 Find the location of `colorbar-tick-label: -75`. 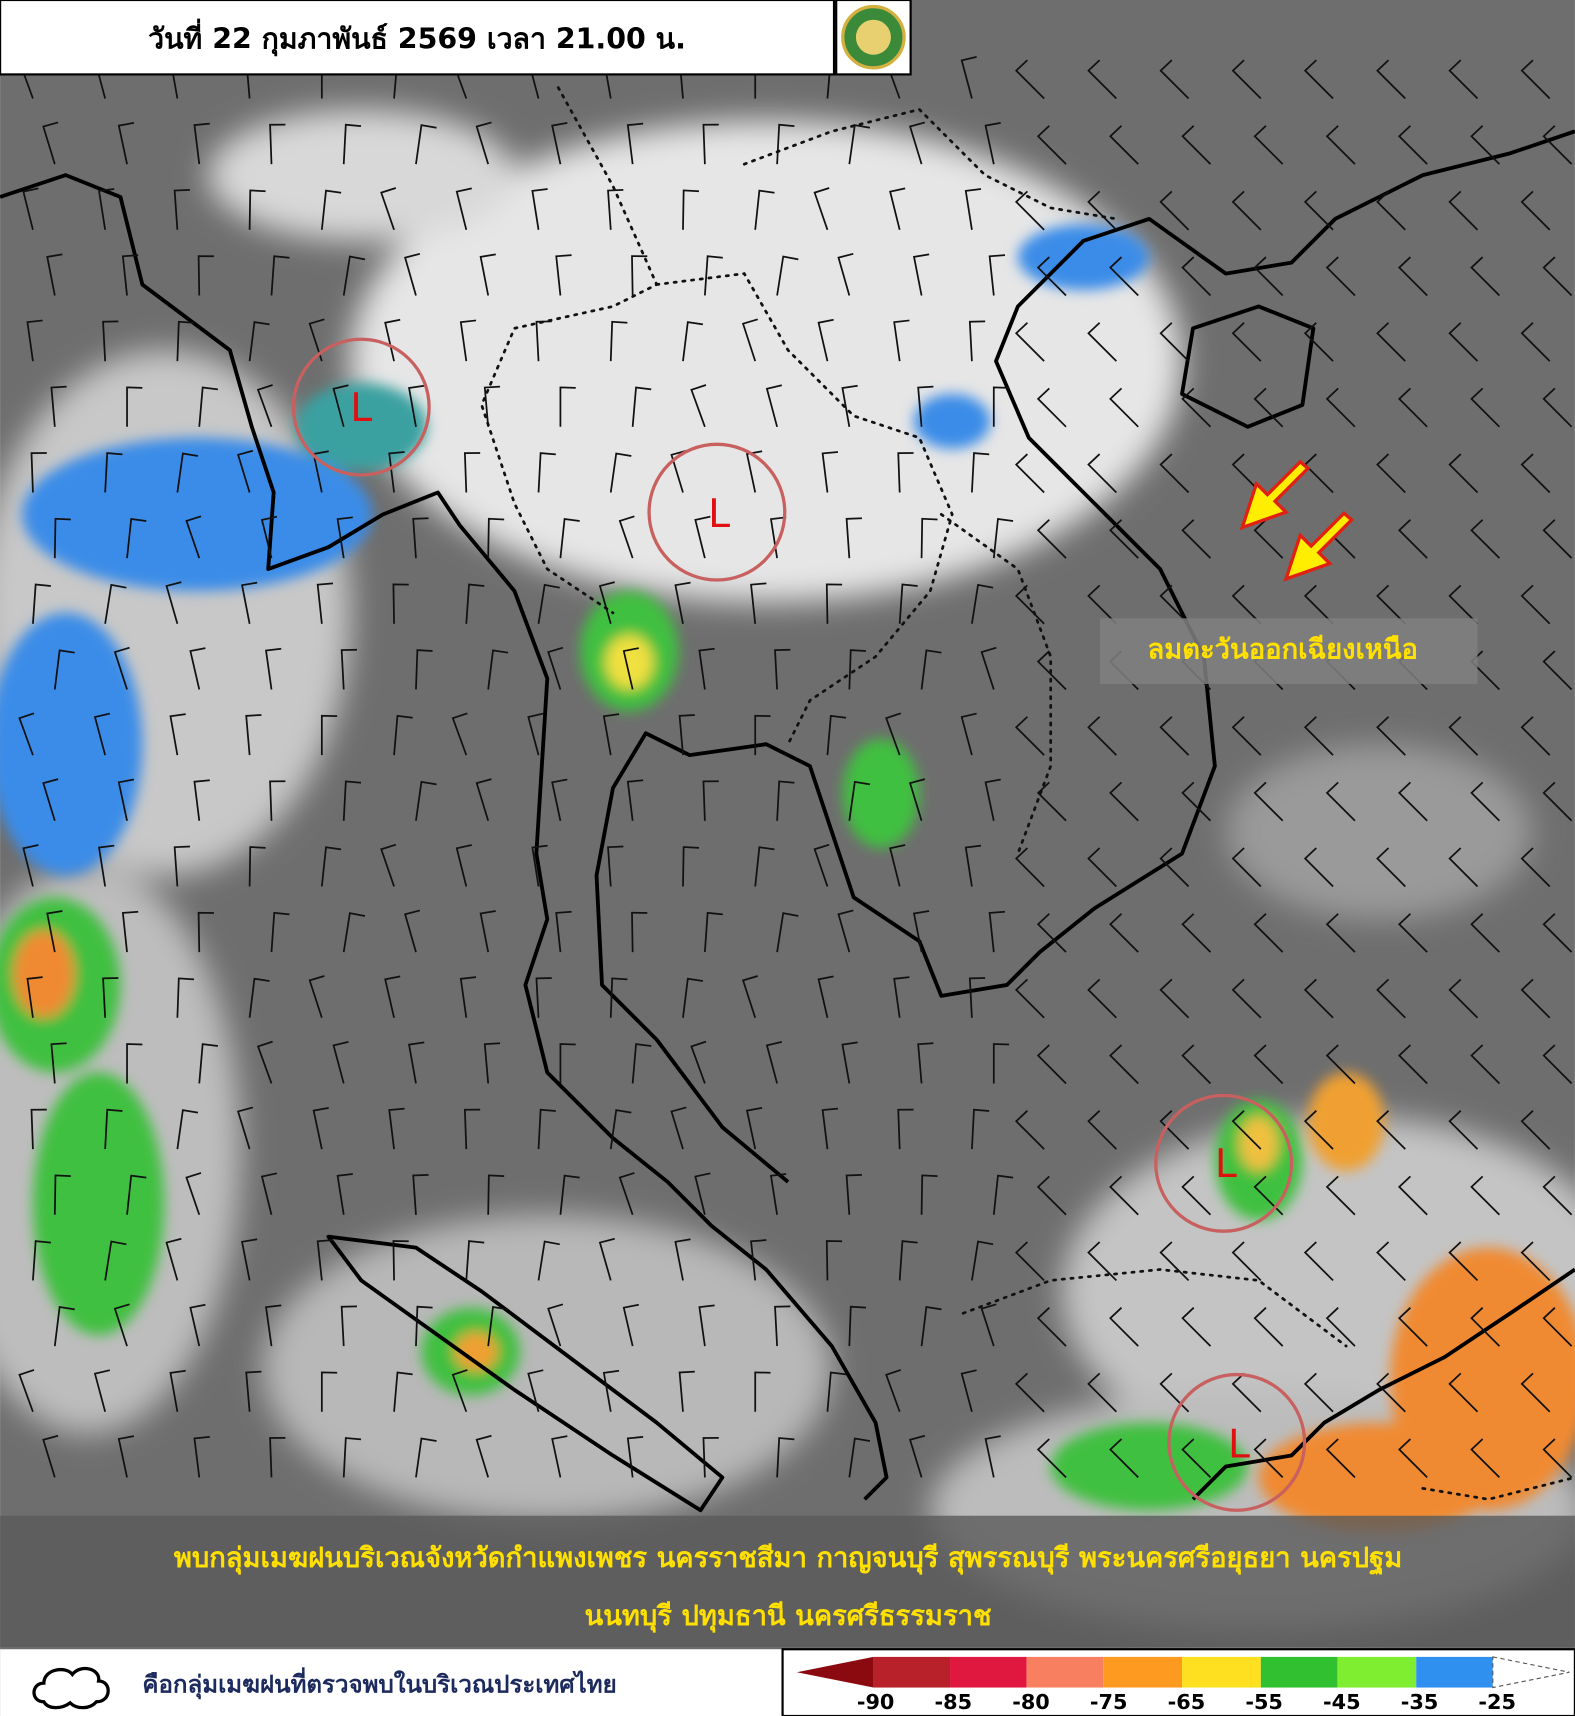

colorbar-tick-label: -75 is located at coordinates (1109, 1702).